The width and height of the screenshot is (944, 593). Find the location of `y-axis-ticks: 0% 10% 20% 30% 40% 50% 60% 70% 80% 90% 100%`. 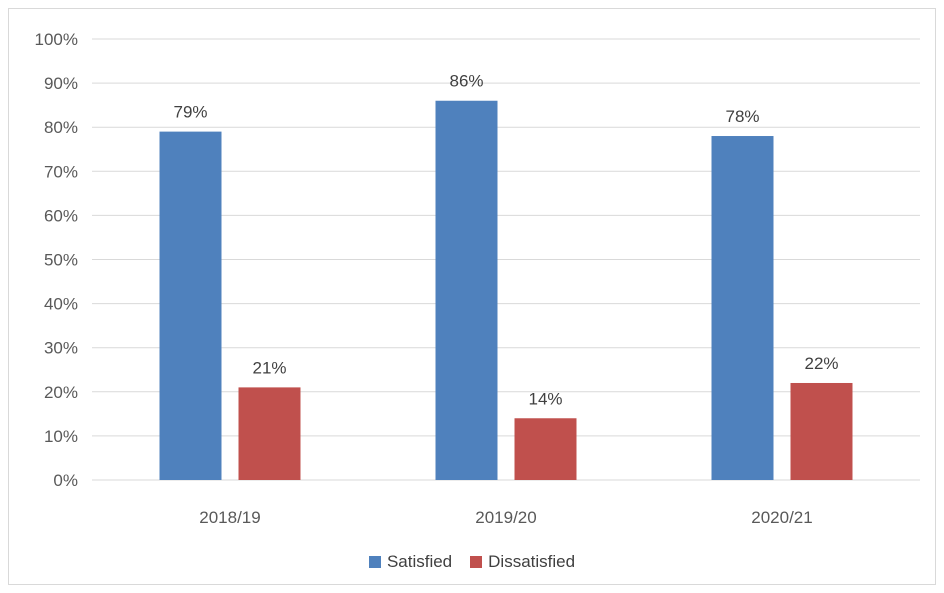

y-axis-ticks: 0% 10% 20% 30% 40% 50% 60% 70% 80% 90% 100% is located at coordinates (56, 260).